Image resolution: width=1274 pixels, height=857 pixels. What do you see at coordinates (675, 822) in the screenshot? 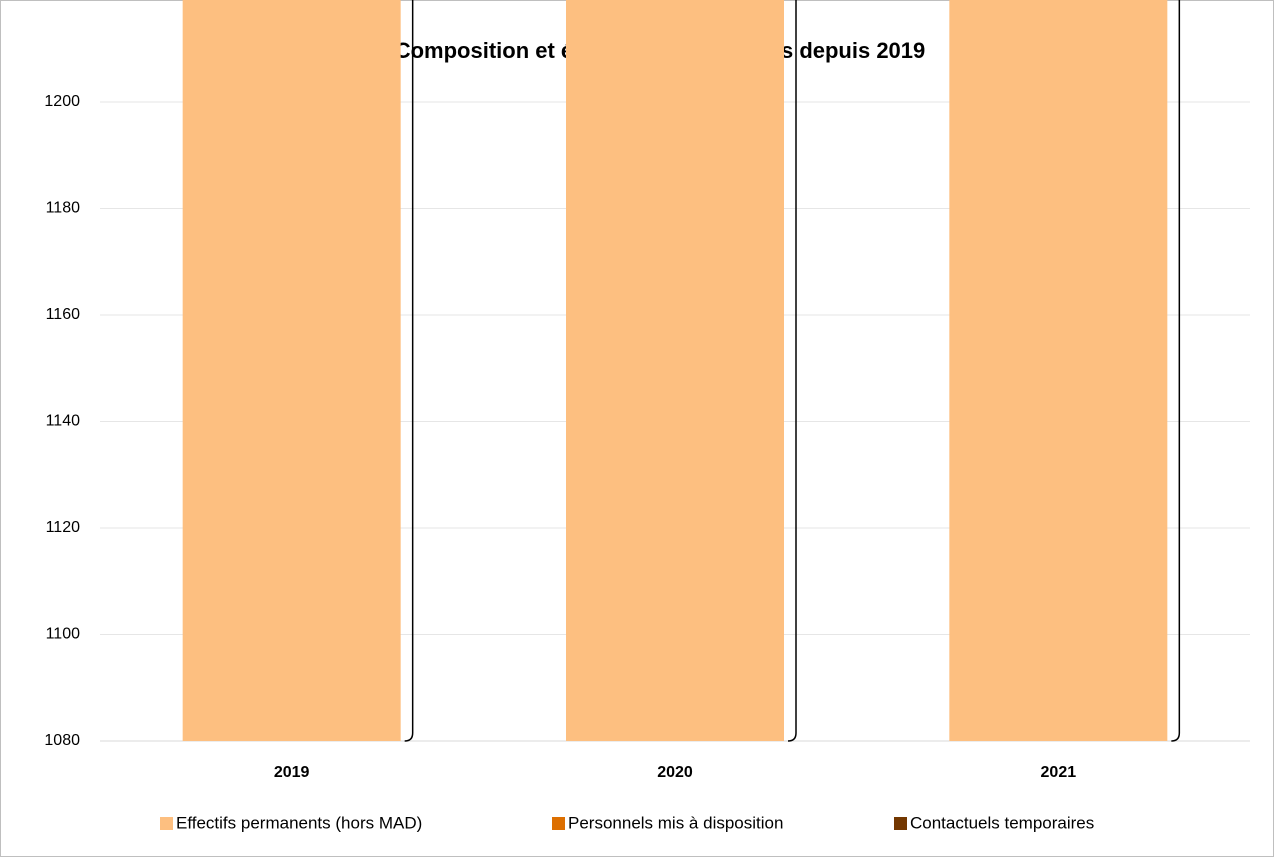
I see `legend-label: Personnels mis à disposition` at bounding box center [675, 822].